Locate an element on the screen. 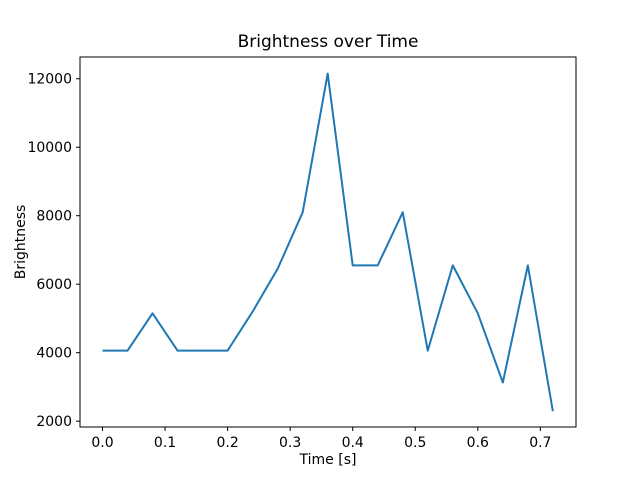  y-tick-label: 6000 is located at coordinates (54, 285).